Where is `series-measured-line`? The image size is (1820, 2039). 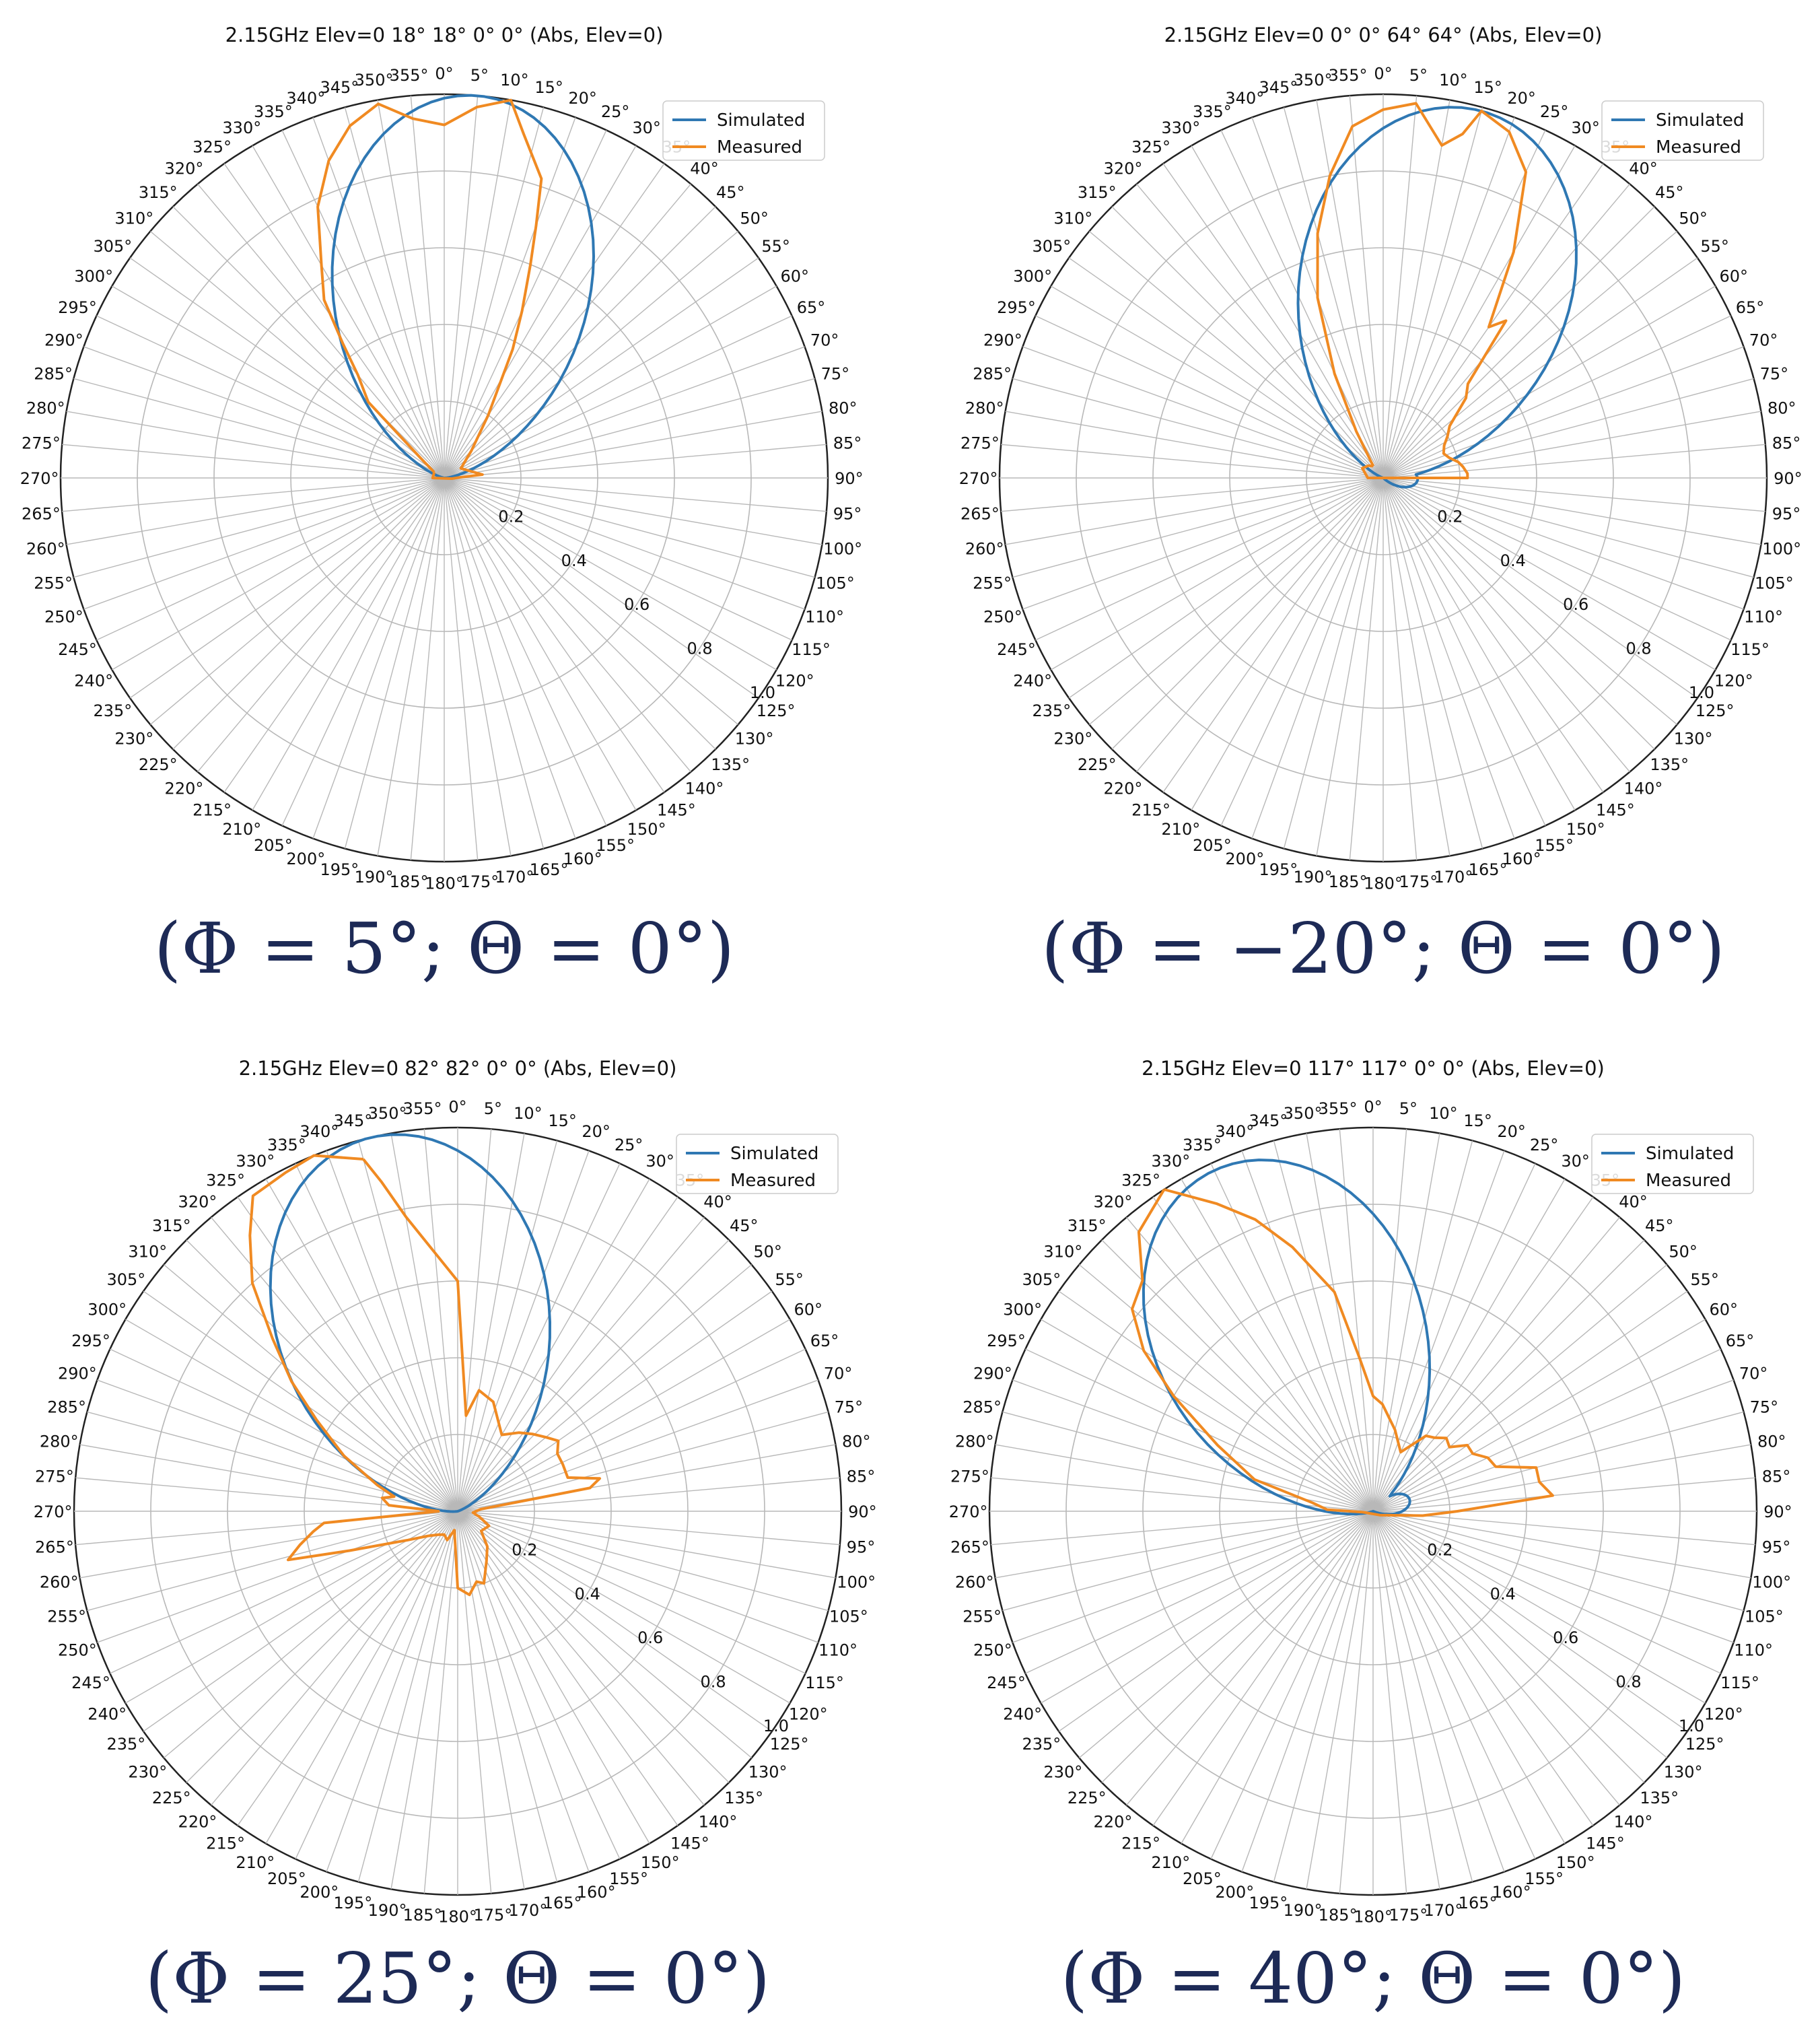
series-measured-line is located at coordinates (1343, 1352).